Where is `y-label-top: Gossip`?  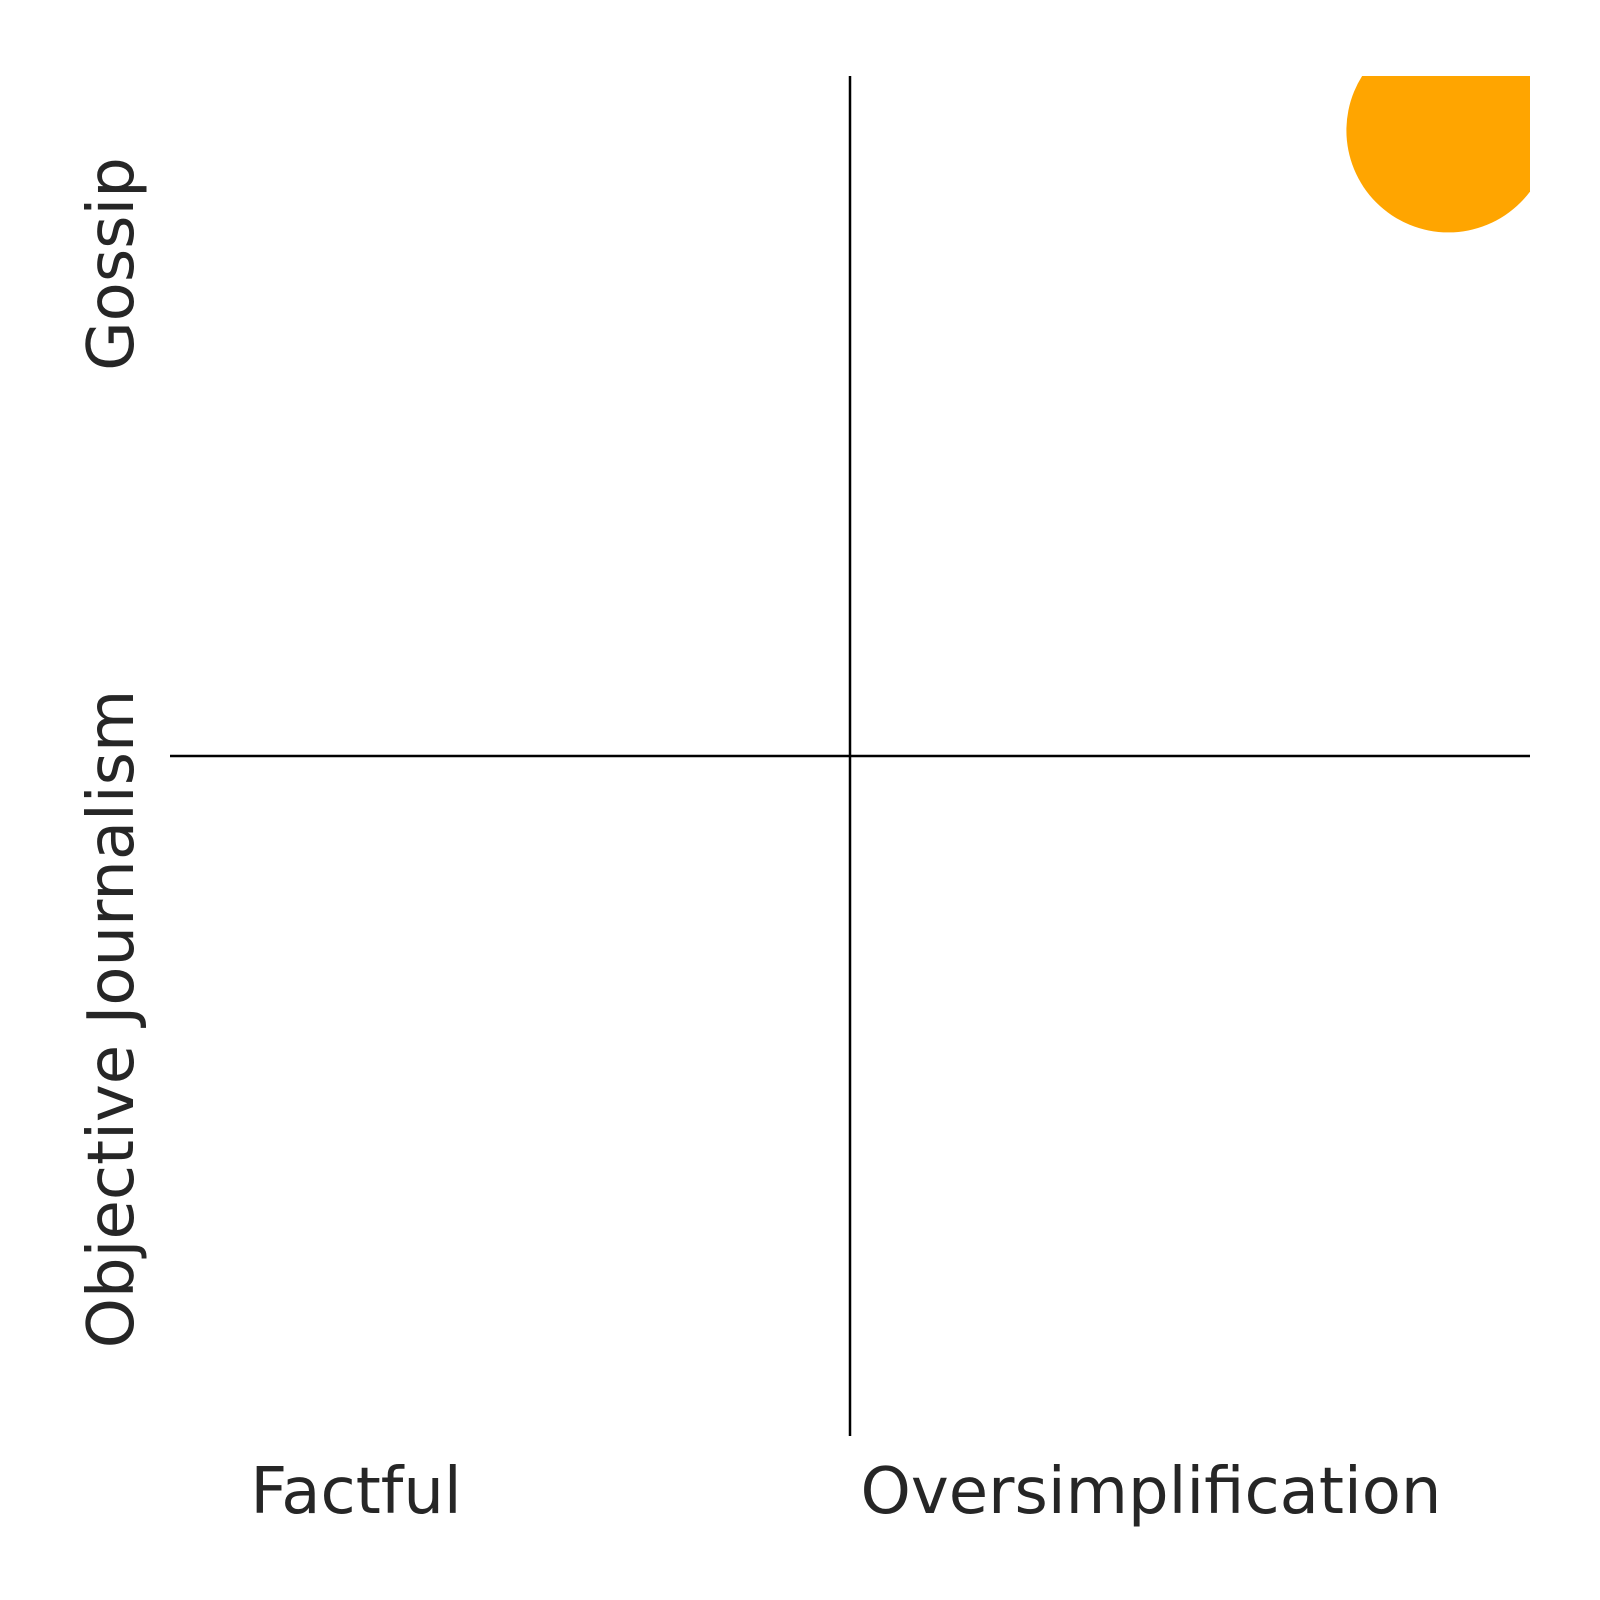
y-label-top: Gossip is located at coordinates (112, 264).